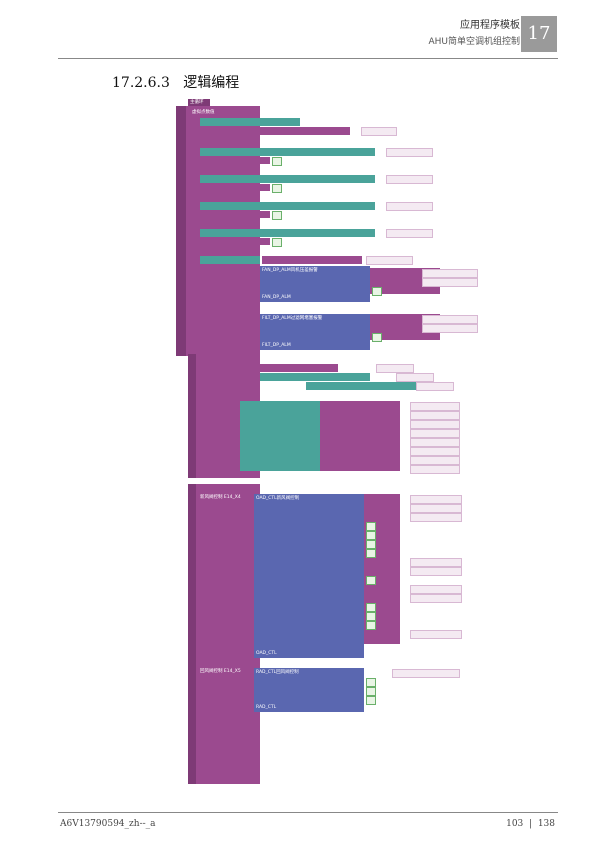  What do you see at coordinates (192, 634) in the screenshot?
I see `bottom-group-spine` at bounding box center [192, 634].